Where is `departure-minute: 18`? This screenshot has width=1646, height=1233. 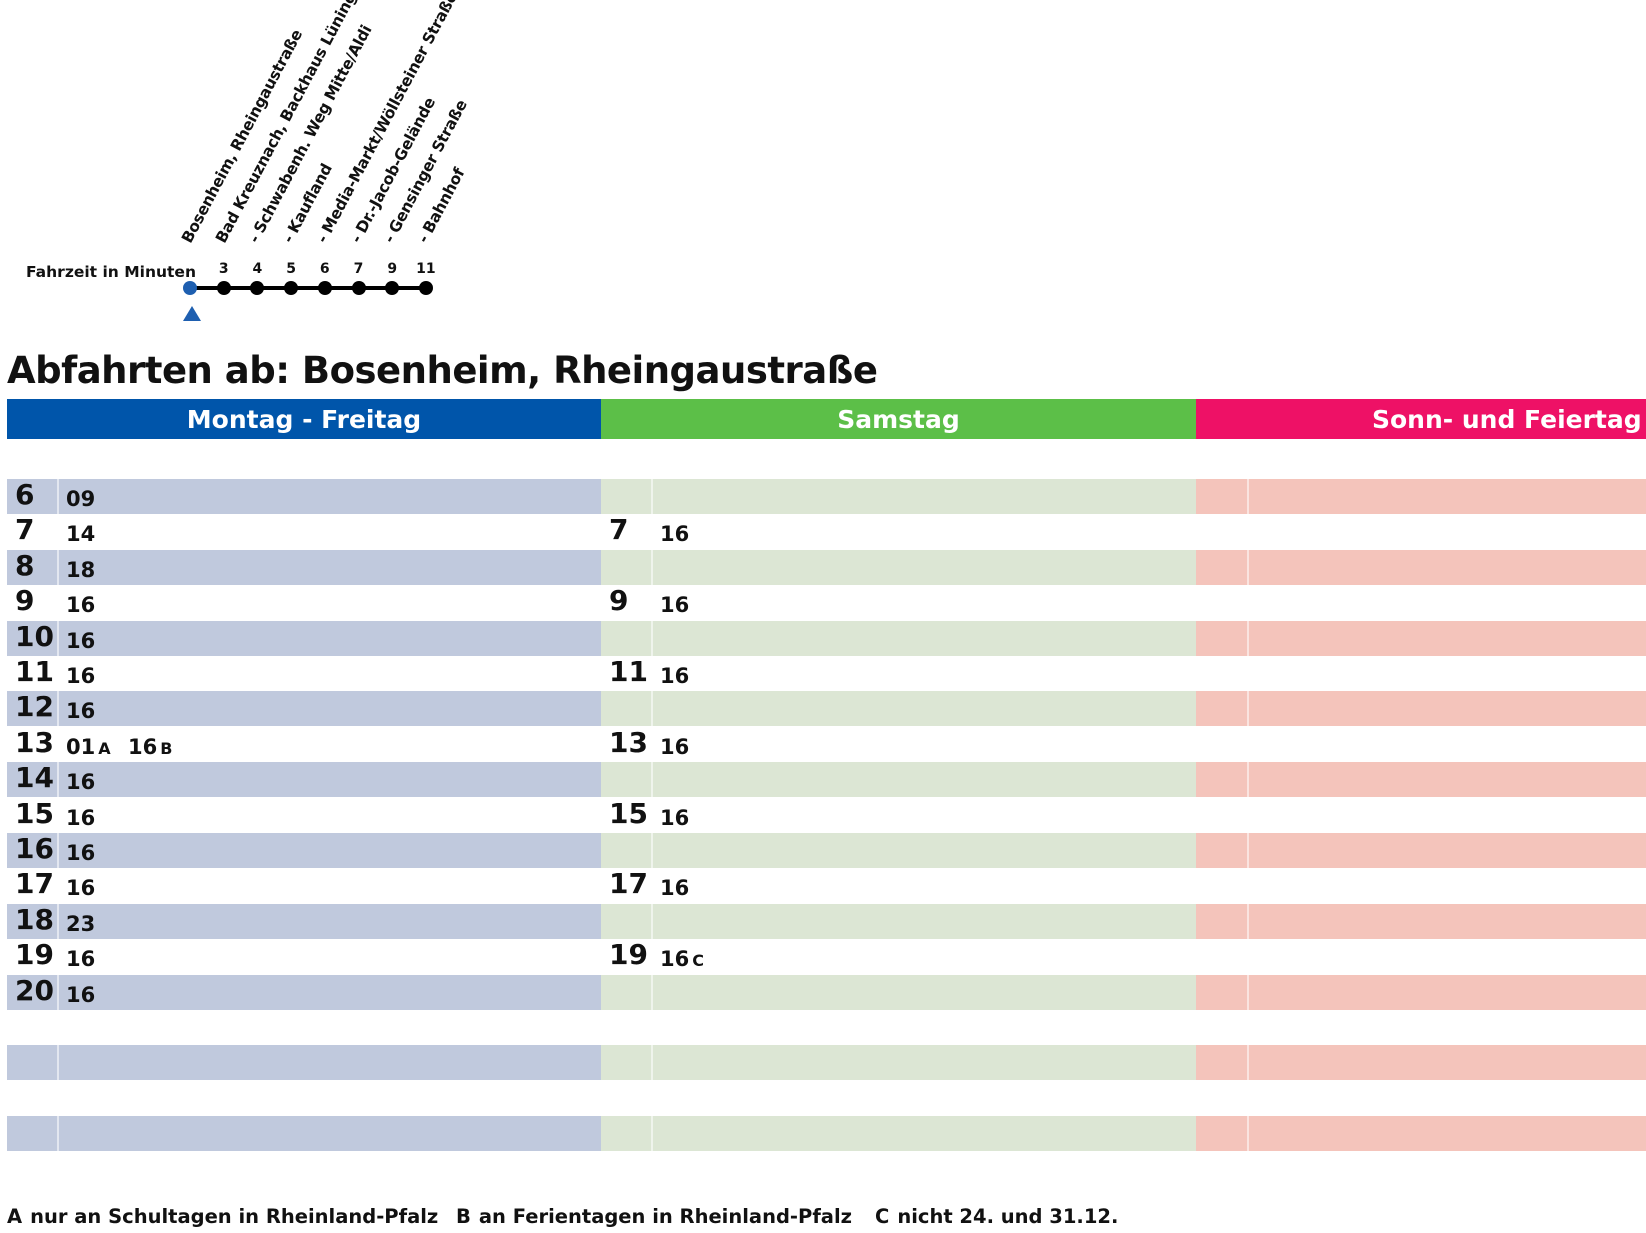 departure-minute: 18 is located at coordinates (80, 570).